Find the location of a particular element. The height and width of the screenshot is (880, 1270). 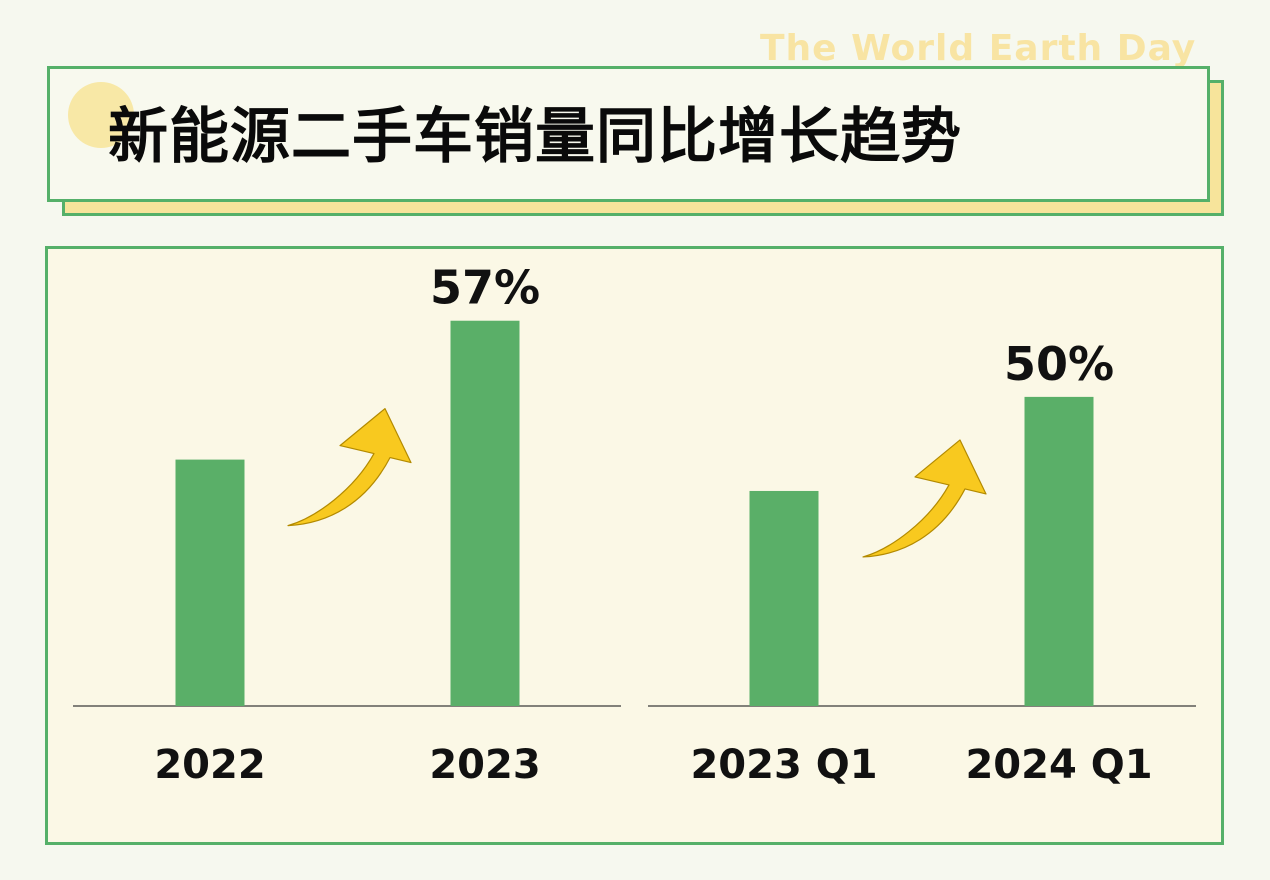

growth-annotation: 50% is located at coordinates (1059, 364).